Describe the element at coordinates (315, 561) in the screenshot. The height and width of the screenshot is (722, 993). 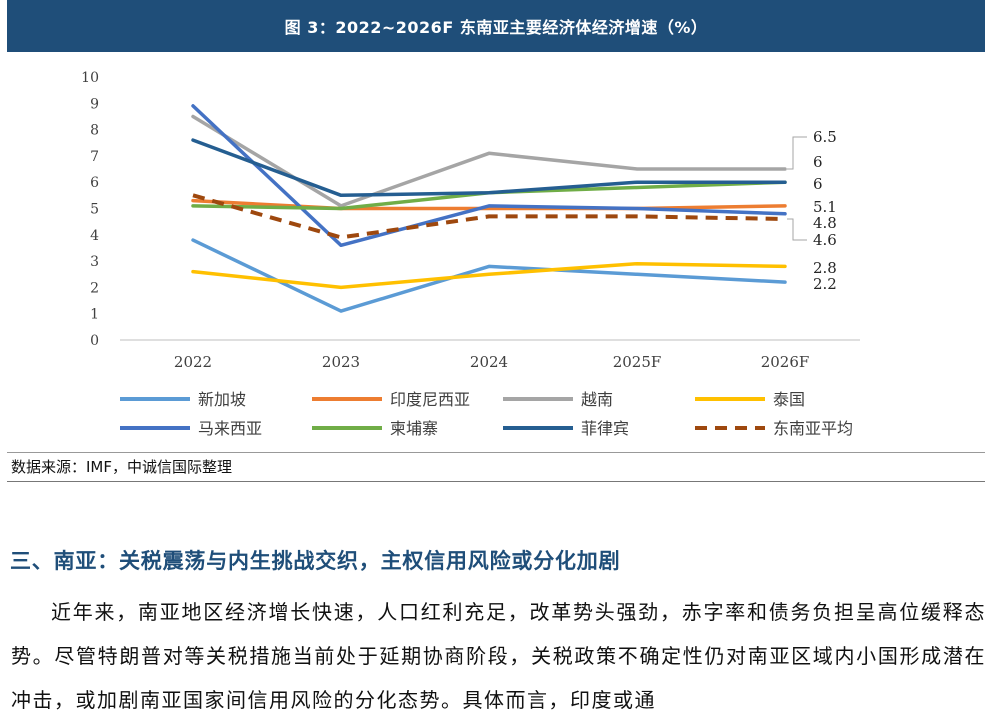
I see `section-heading: 三、南亚：关税震荡与内生挑战交织，主权信用风险或分化加剧` at that location.